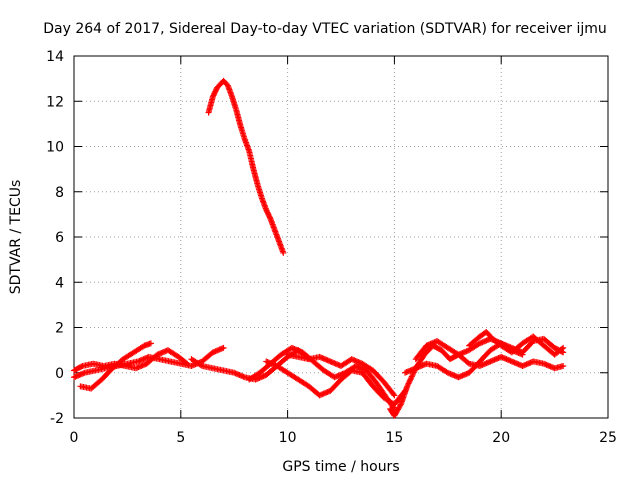  What do you see at coordinates (55, 148) in the screenshot?
I see `y-tick-label: 10` at bounding box center [55, 148].